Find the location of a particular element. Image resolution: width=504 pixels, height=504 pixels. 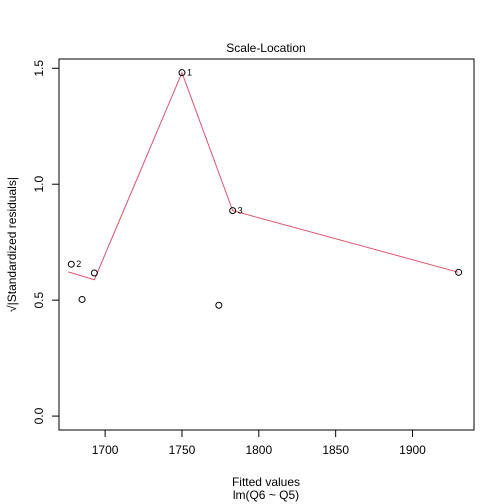

y-tick-label-1: 0.5 is located at coordinates (39, 299).